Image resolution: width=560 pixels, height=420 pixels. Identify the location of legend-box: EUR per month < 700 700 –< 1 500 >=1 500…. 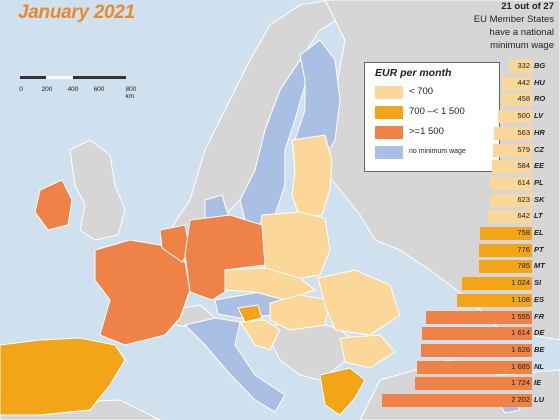
(432, 117).